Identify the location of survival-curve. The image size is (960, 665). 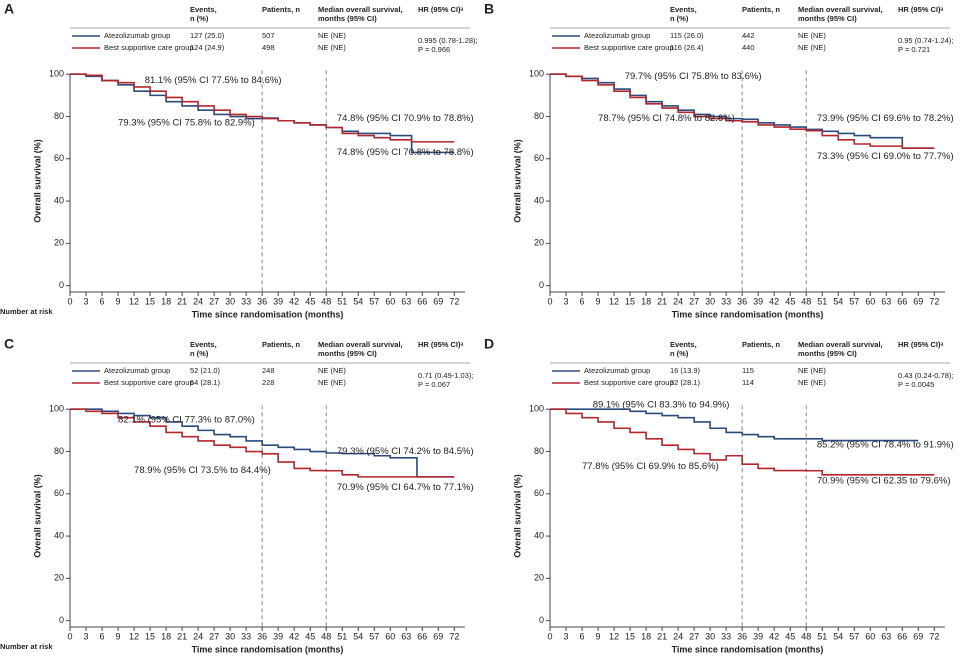
(262, 443).